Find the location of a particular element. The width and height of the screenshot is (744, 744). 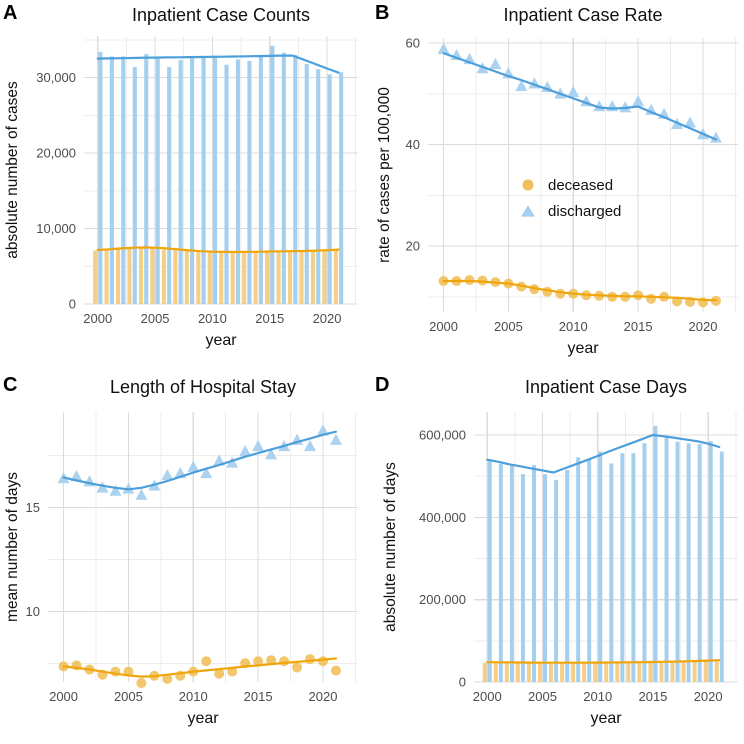

gridlines-major is located at coordinates (221, 170).